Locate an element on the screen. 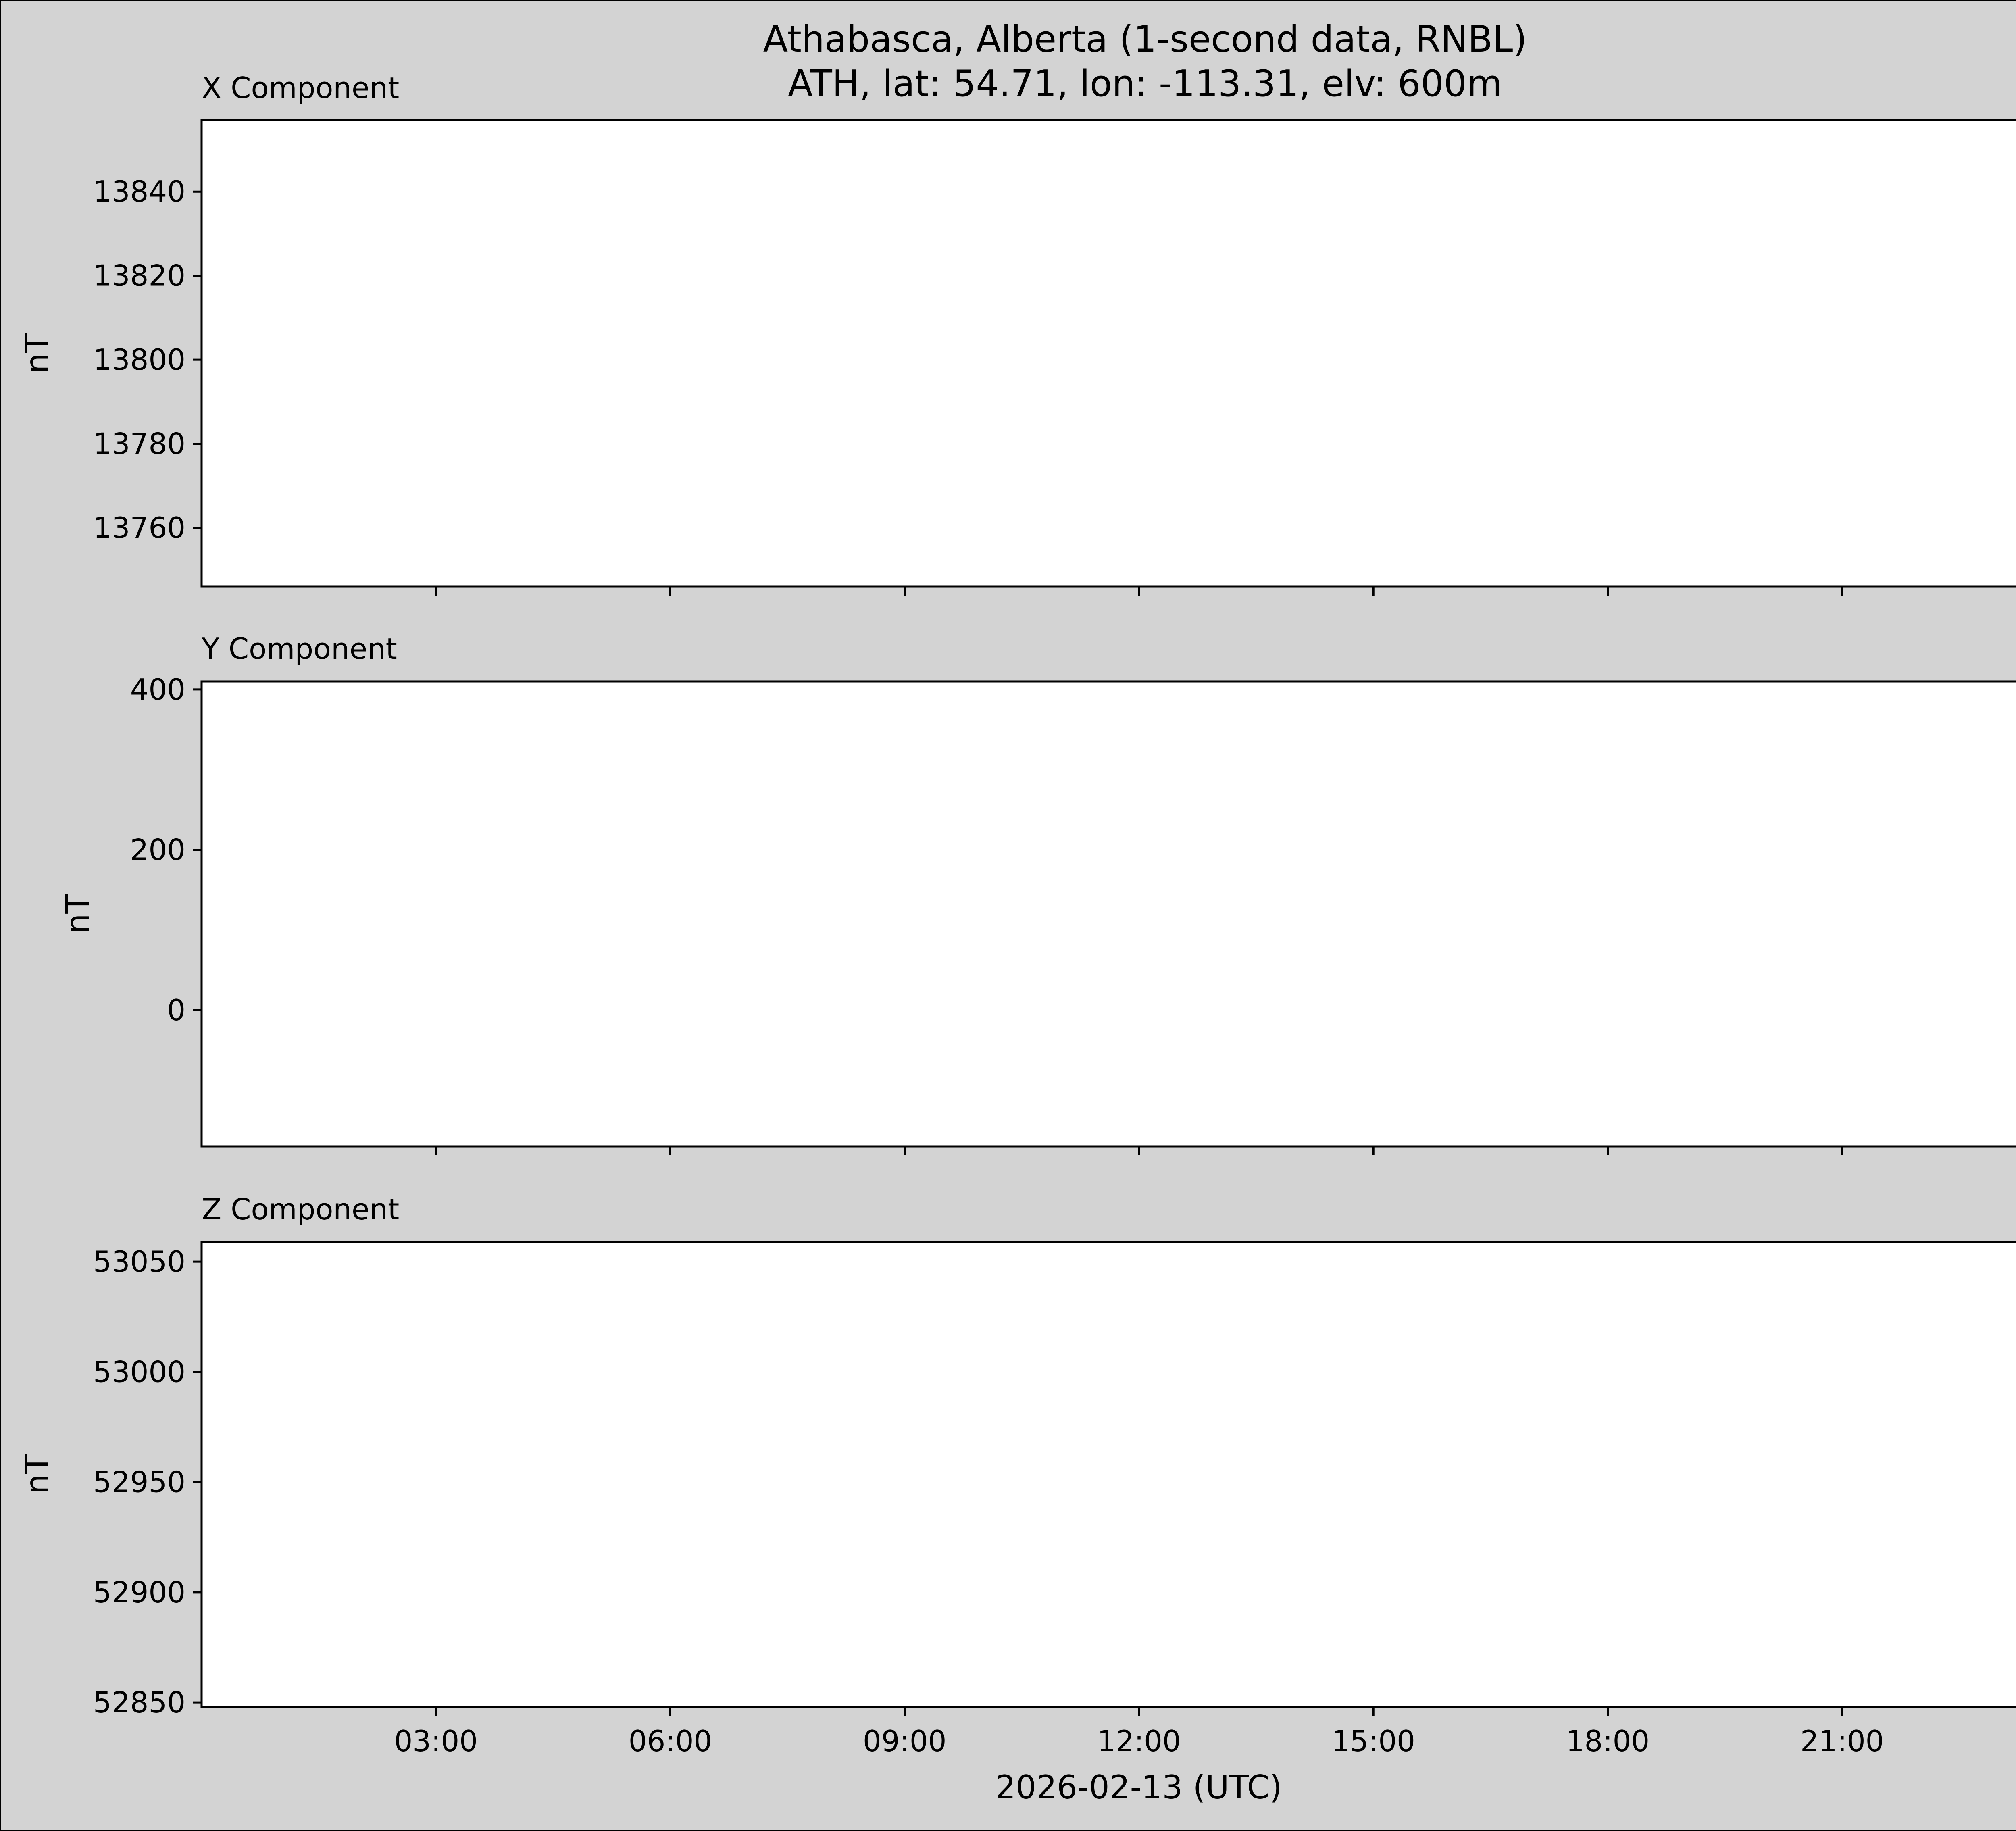  y-tick-label: 13780 is located at coordinates (139, 444).